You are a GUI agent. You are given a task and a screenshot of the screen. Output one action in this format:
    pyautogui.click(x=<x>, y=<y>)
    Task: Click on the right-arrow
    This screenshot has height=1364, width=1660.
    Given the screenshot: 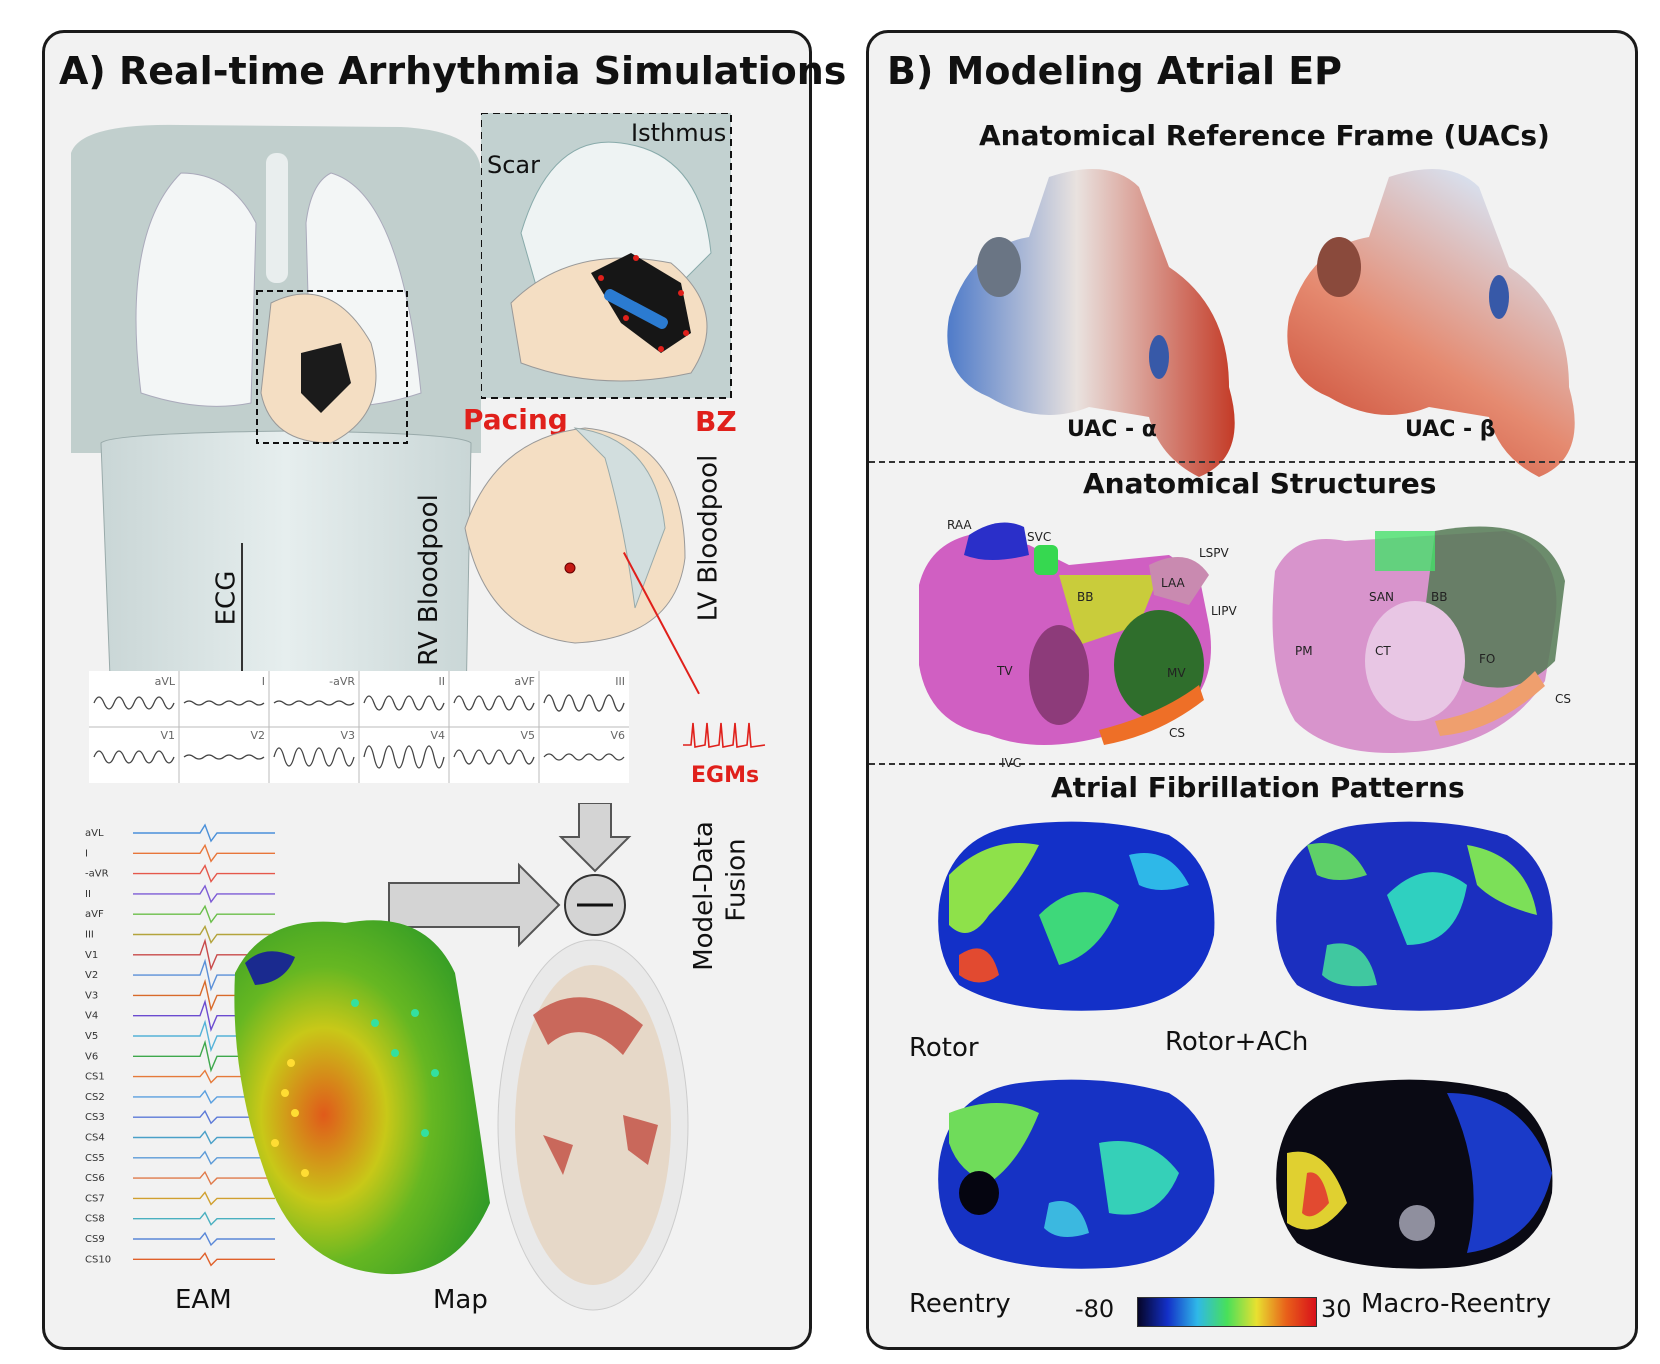 What is the action you would take?
    pyautogui.click(x=474, y=905)
    